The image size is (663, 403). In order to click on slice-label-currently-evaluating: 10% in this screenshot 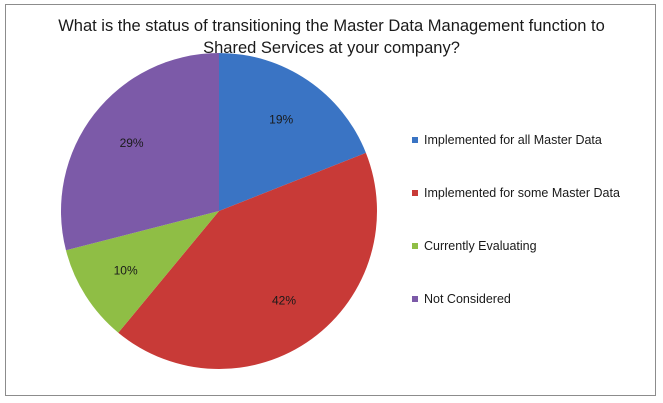, I will do `click(126, 270)`.